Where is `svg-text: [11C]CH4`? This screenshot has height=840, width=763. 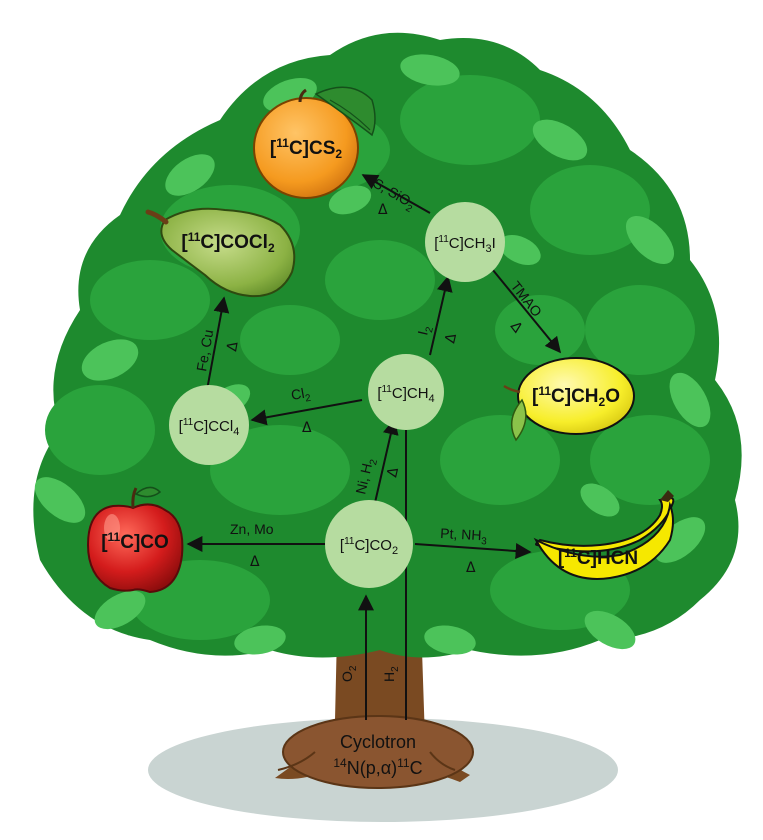
svg-text: [11C]CH4 is located at coordinates (405, 394).